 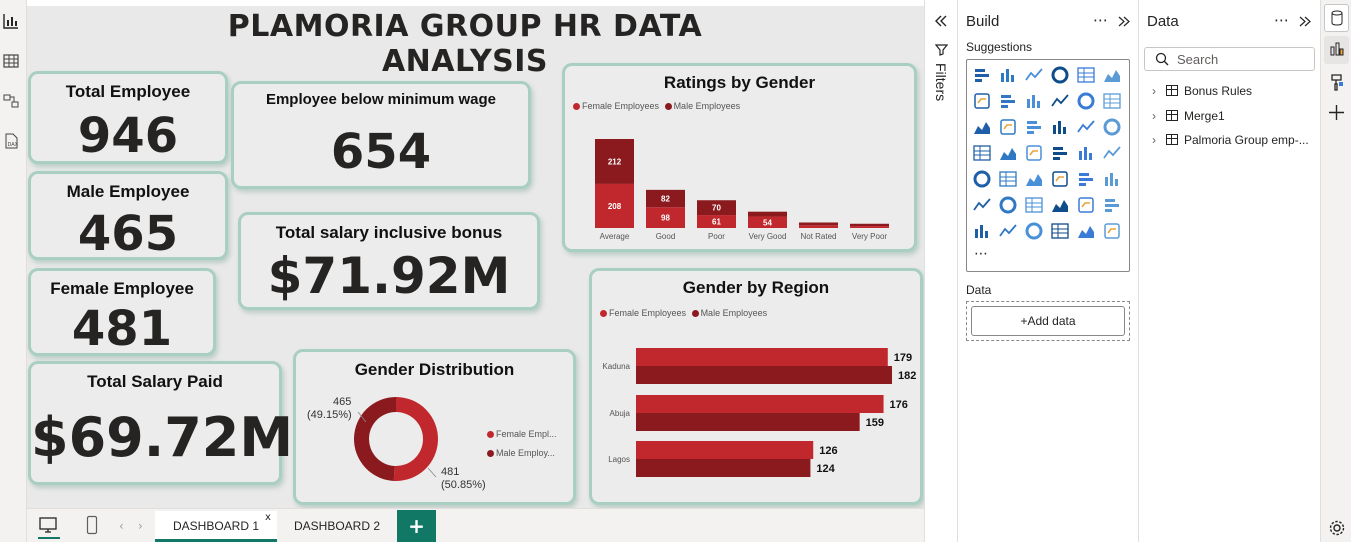 What do you see at coordinates (825, 469) in the screenshot?
I see `data-label: 124` at bounding box center [825, 469].